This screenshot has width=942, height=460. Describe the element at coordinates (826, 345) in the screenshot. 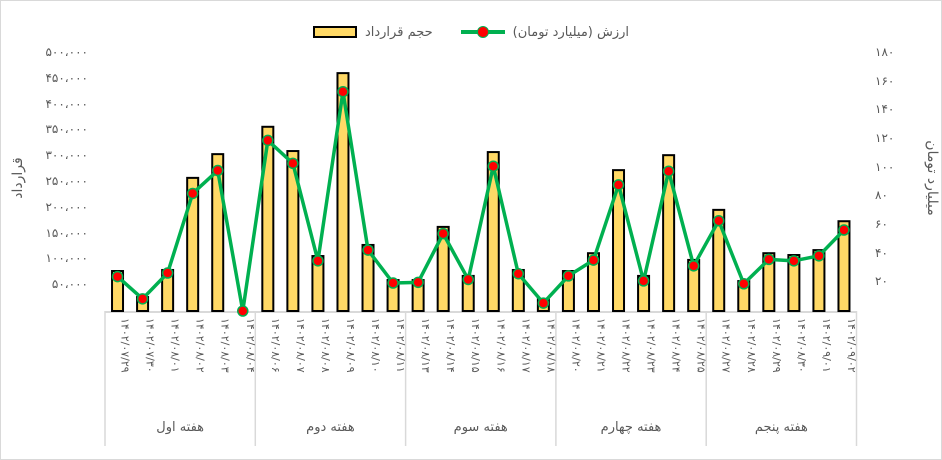

I see `x-tick-label: ۱۴۰۲/۰۹/۰۱` at that location.